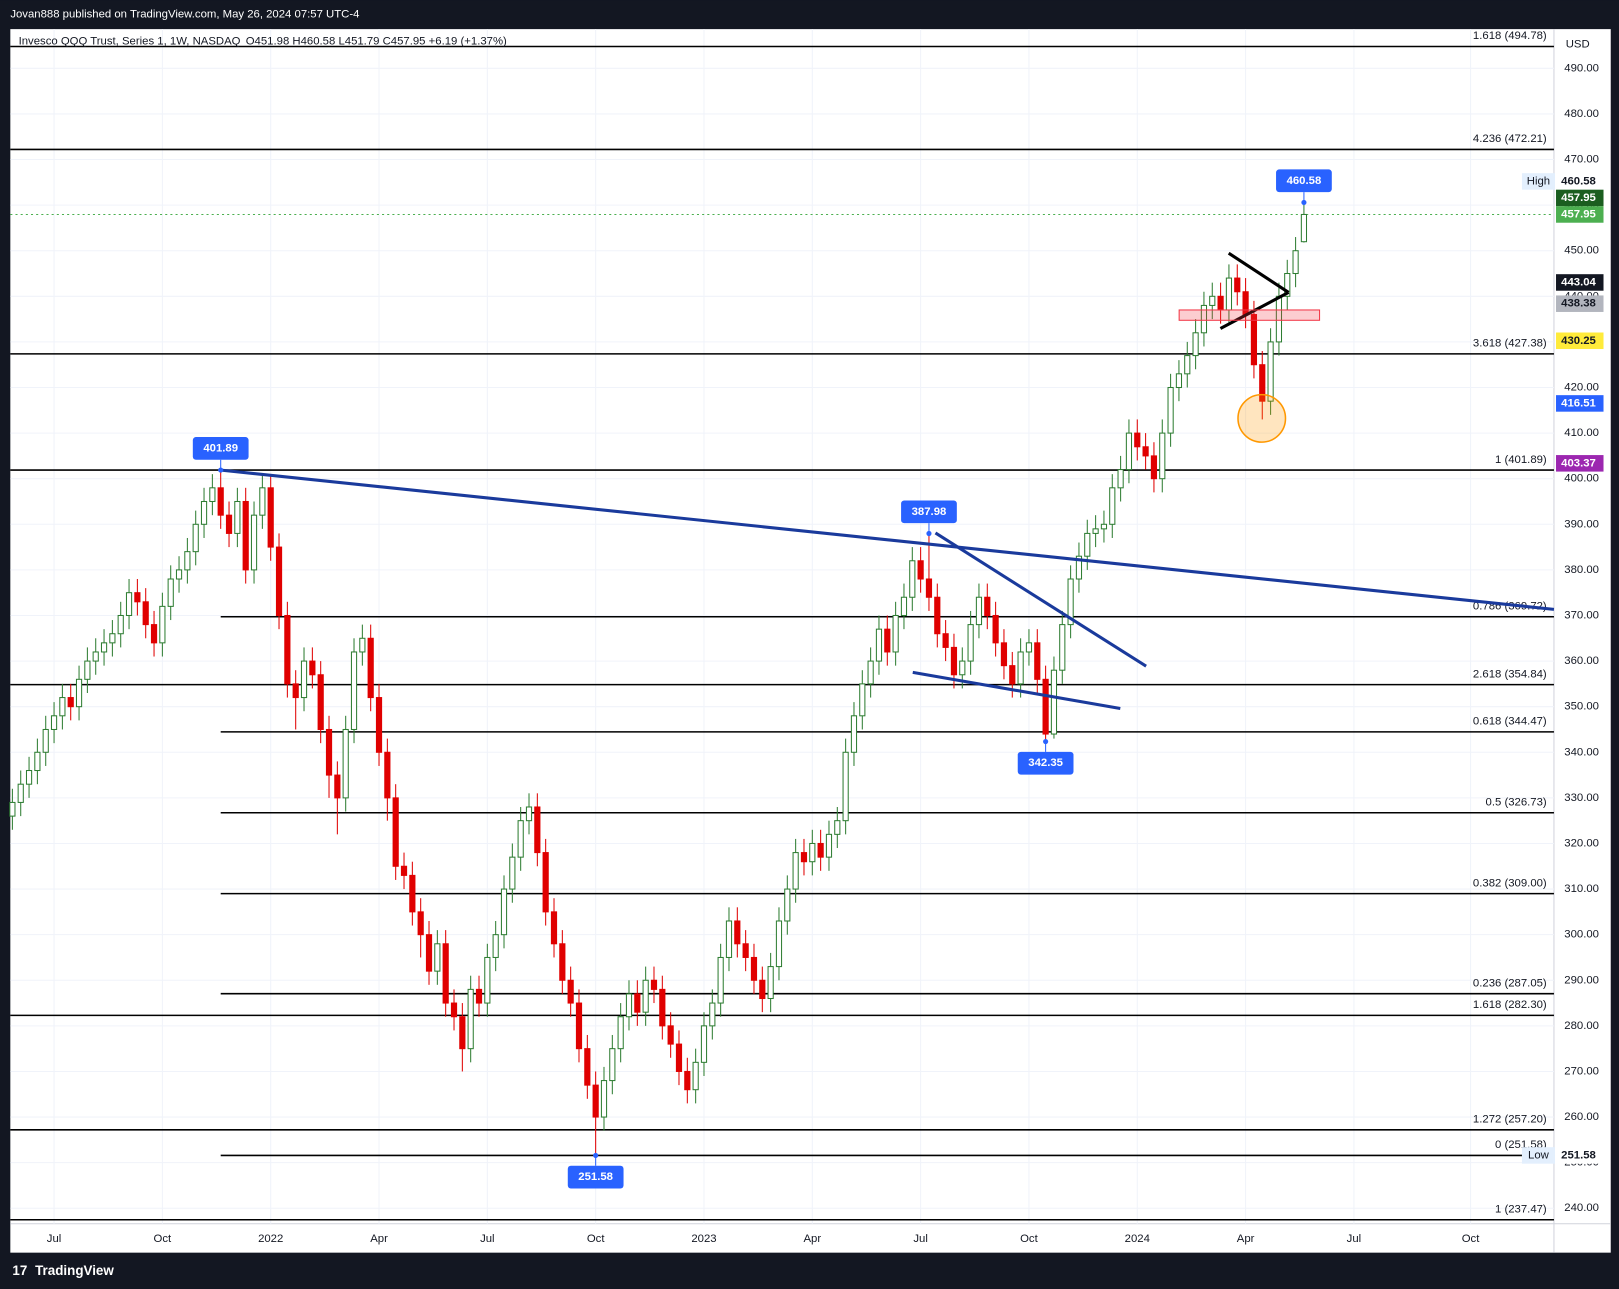 The width and height of the screenshot is (1619, 1289). I want to click on price-tag-label: 460.58, so click(1578, 181).